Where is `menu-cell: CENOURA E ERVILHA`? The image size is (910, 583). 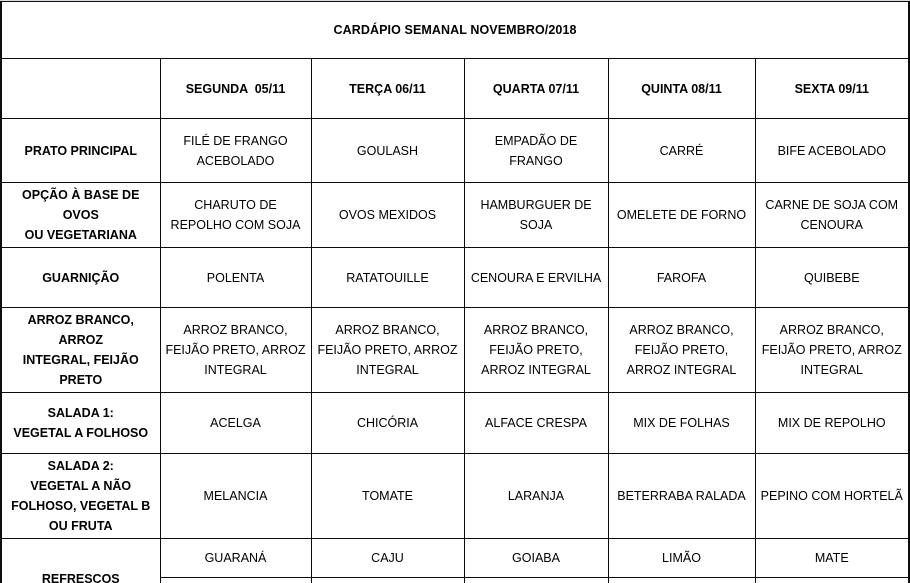 menu-cell: CENOURA E ERVILHA is located at coordinates (536, 277).